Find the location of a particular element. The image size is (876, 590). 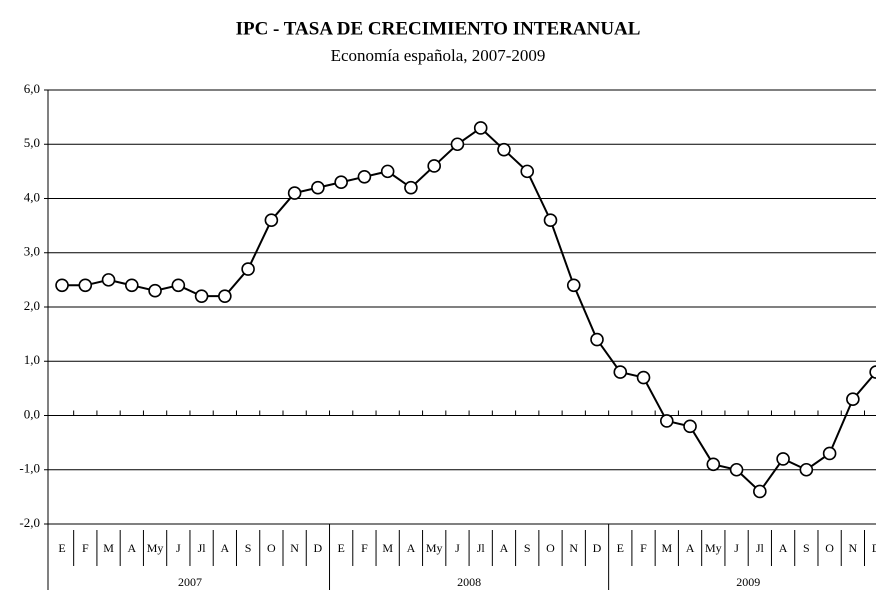

y-tick-label: -2,0 is located at coordinates (29, 522).